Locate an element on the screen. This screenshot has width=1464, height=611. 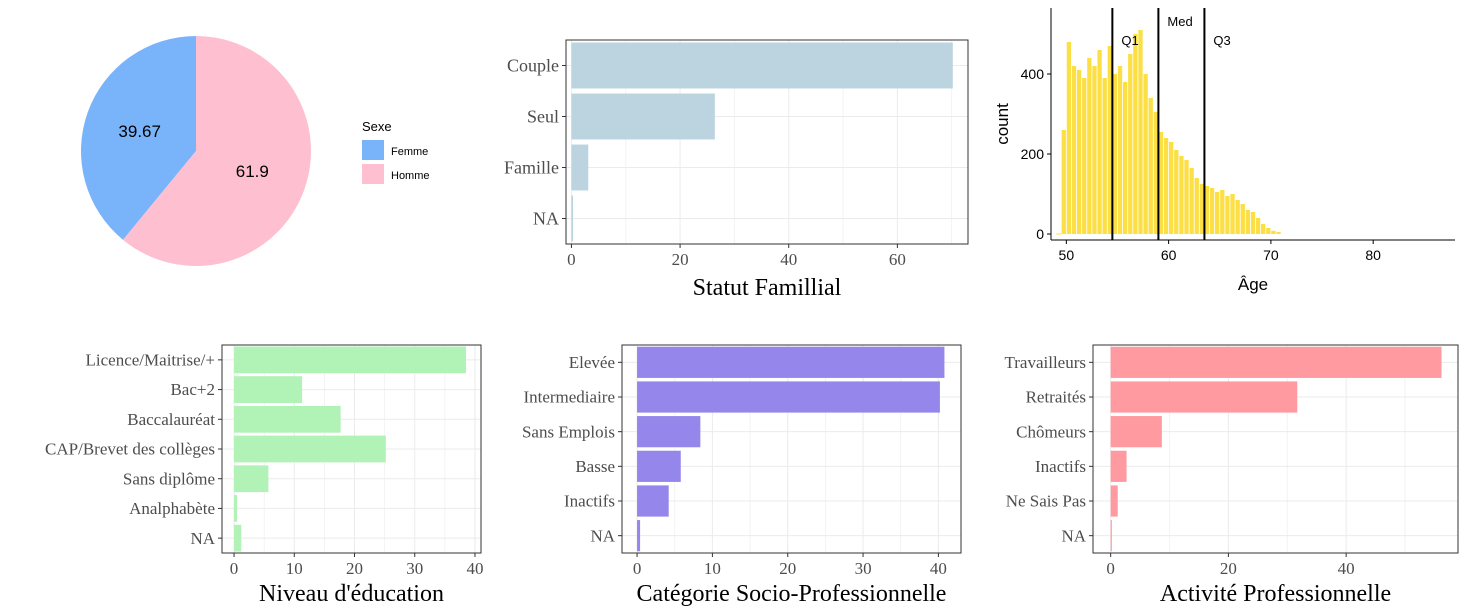
y-tick-label: Analphabète is located at coordinates (172, 508).